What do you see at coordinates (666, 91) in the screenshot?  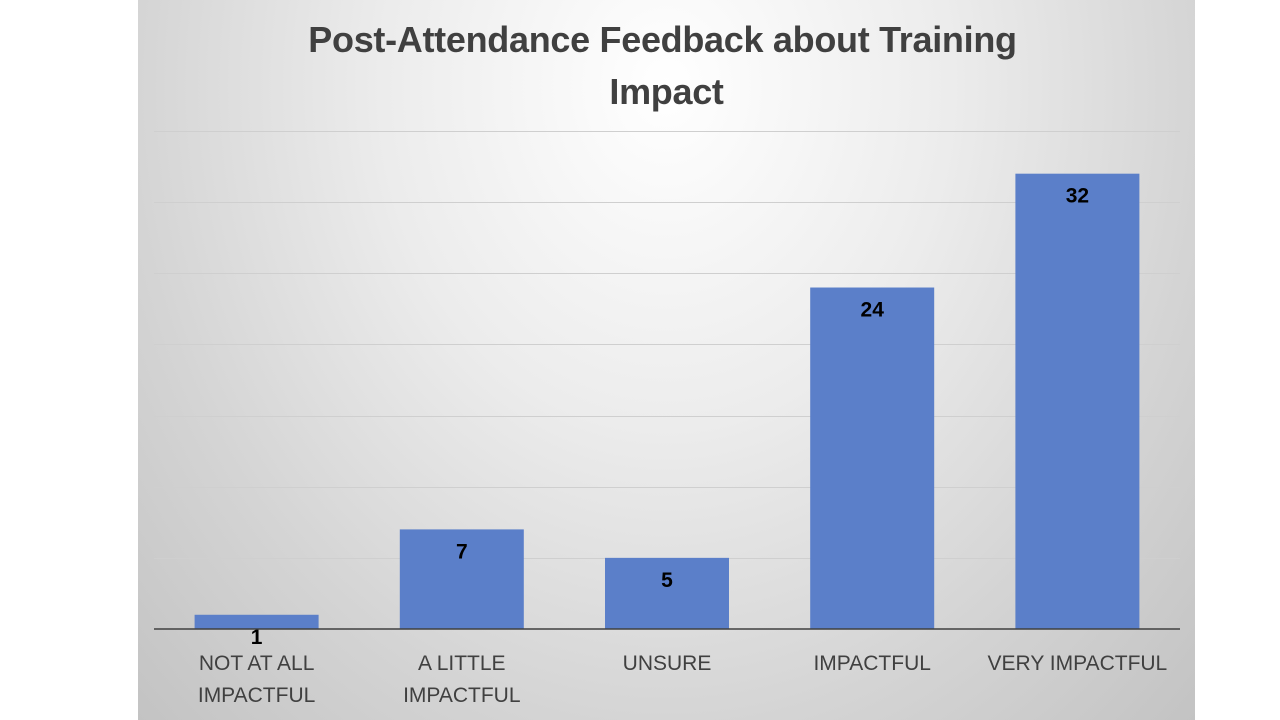 I see `chart-title-line-2: Impact` at bounding box center [666, 91].